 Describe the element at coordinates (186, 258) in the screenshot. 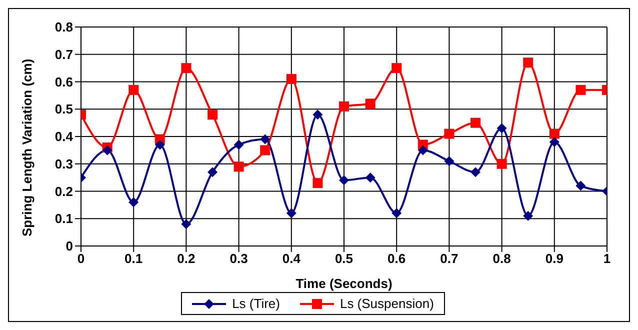

I see `x-tick-label: 0.2` at that location.